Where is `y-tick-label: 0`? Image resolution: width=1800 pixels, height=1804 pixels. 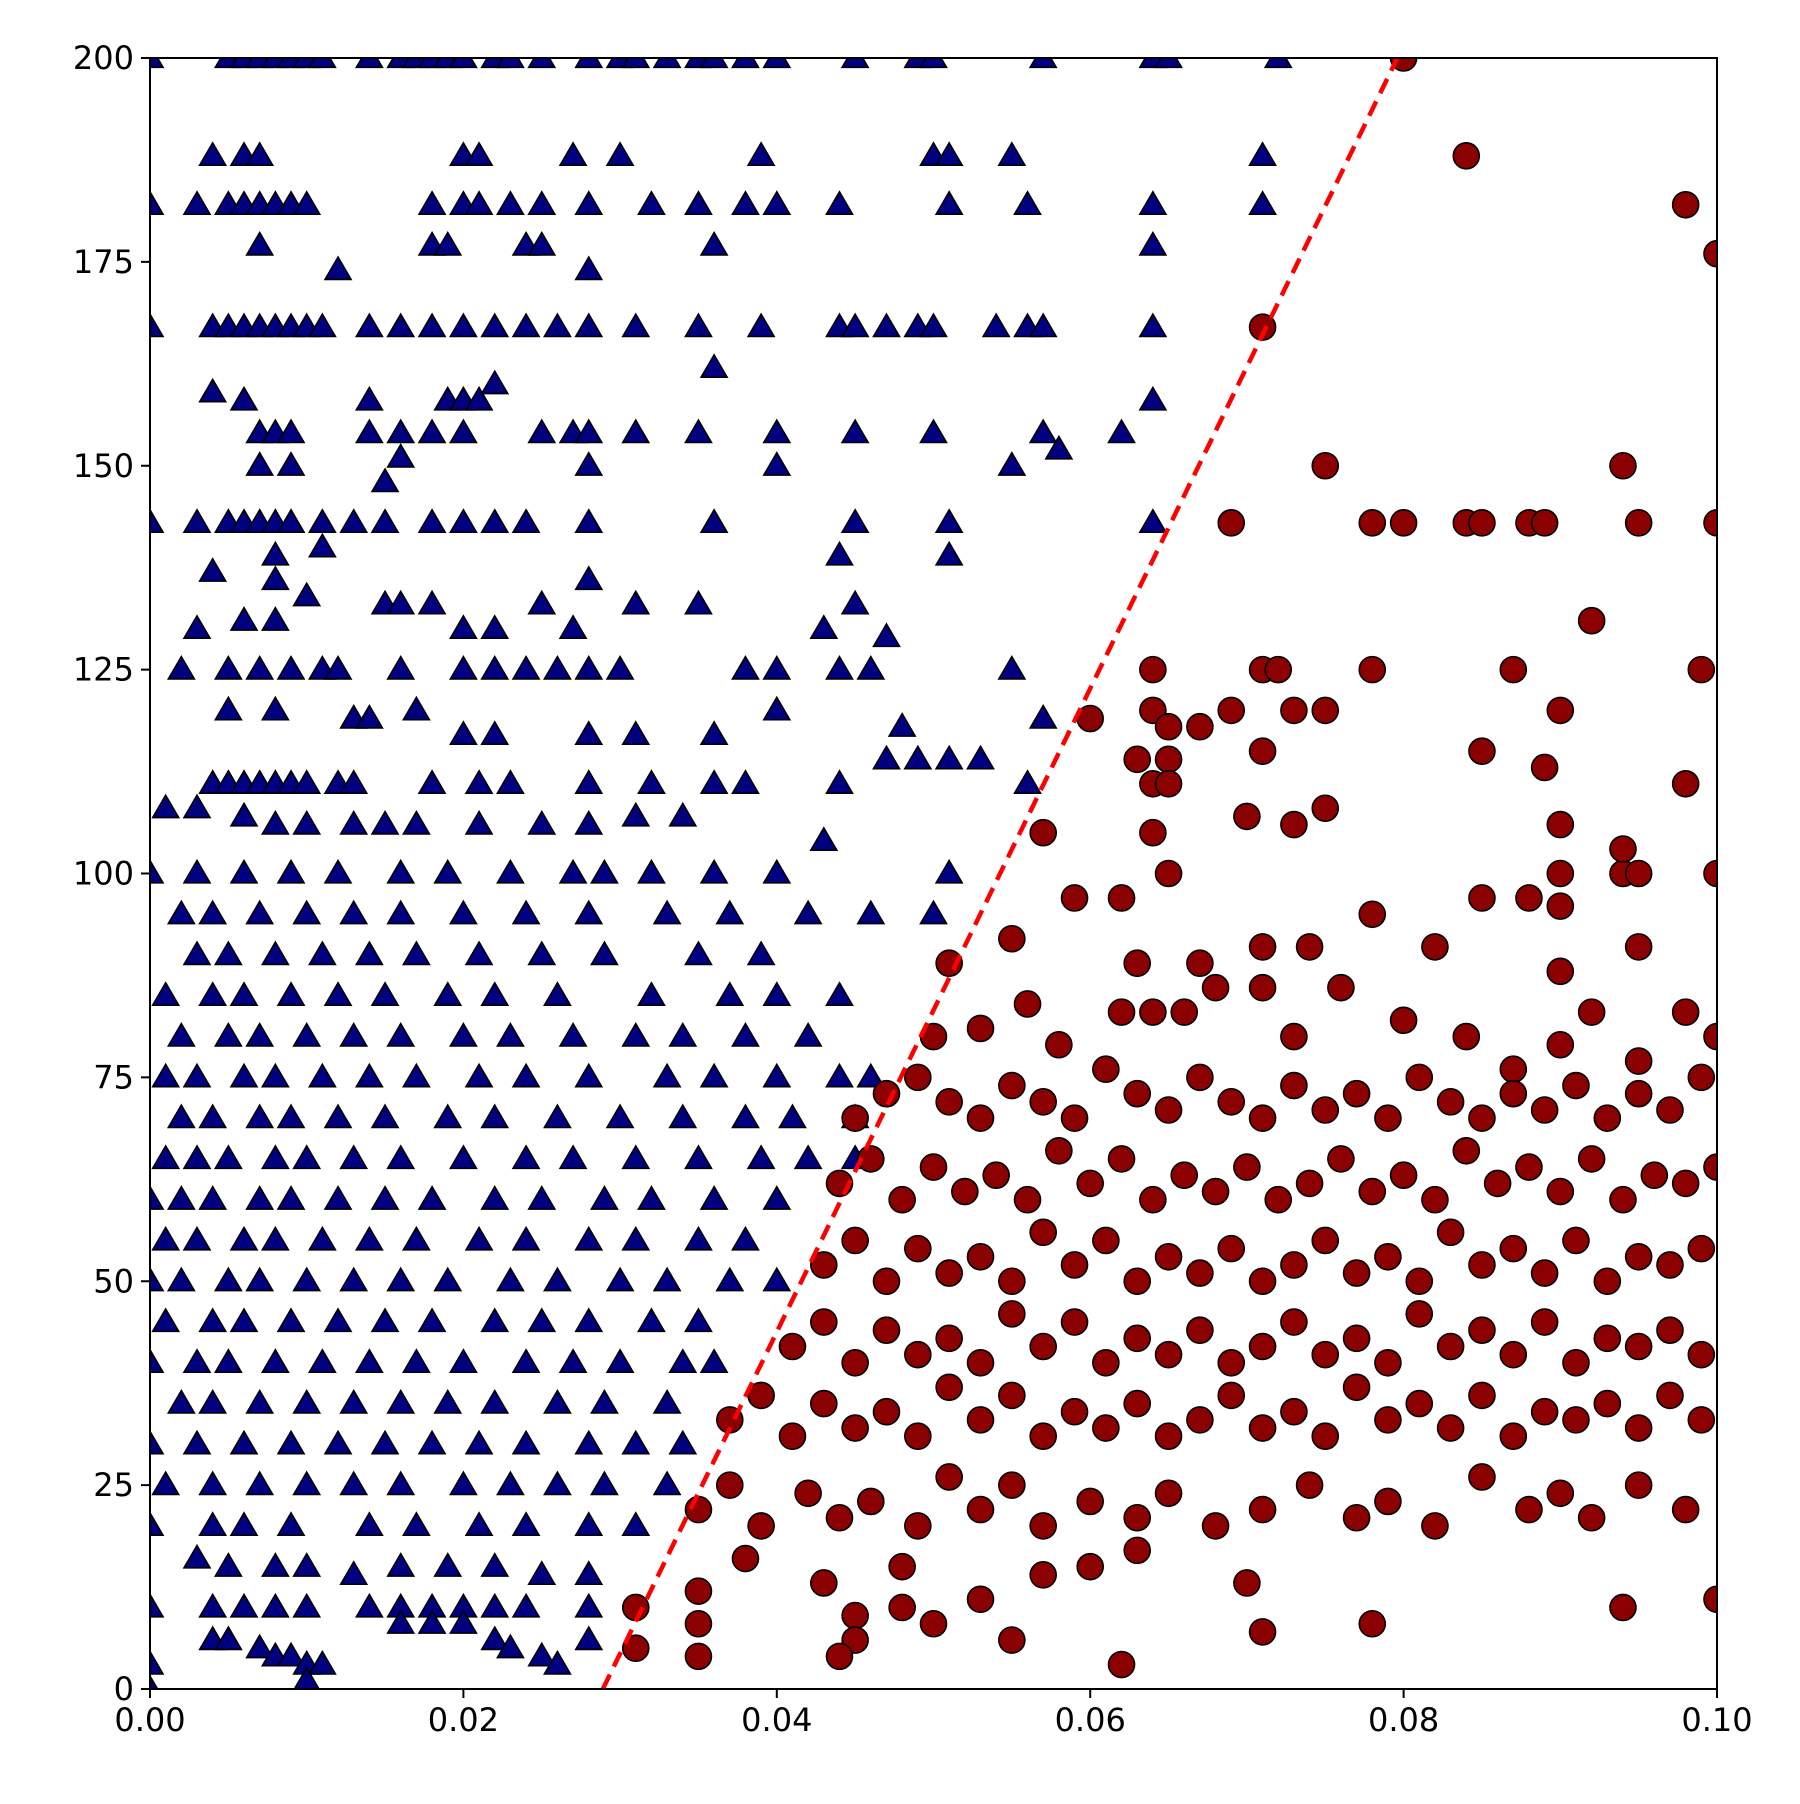
y-tick-label: 0 is located at coordinates (124, 1689).